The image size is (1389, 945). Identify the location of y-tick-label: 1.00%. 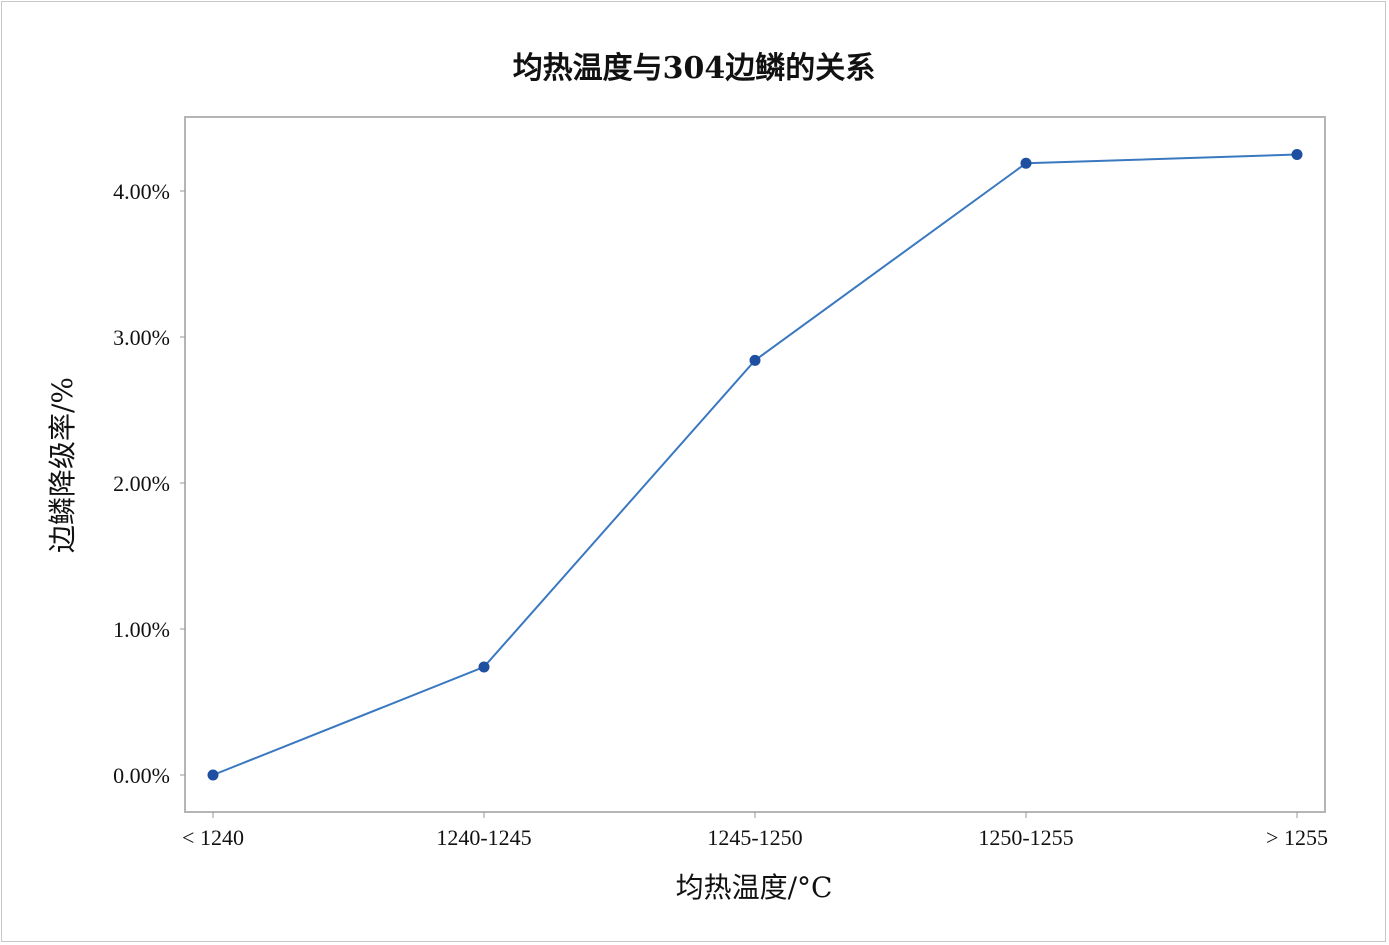
(141, 629).